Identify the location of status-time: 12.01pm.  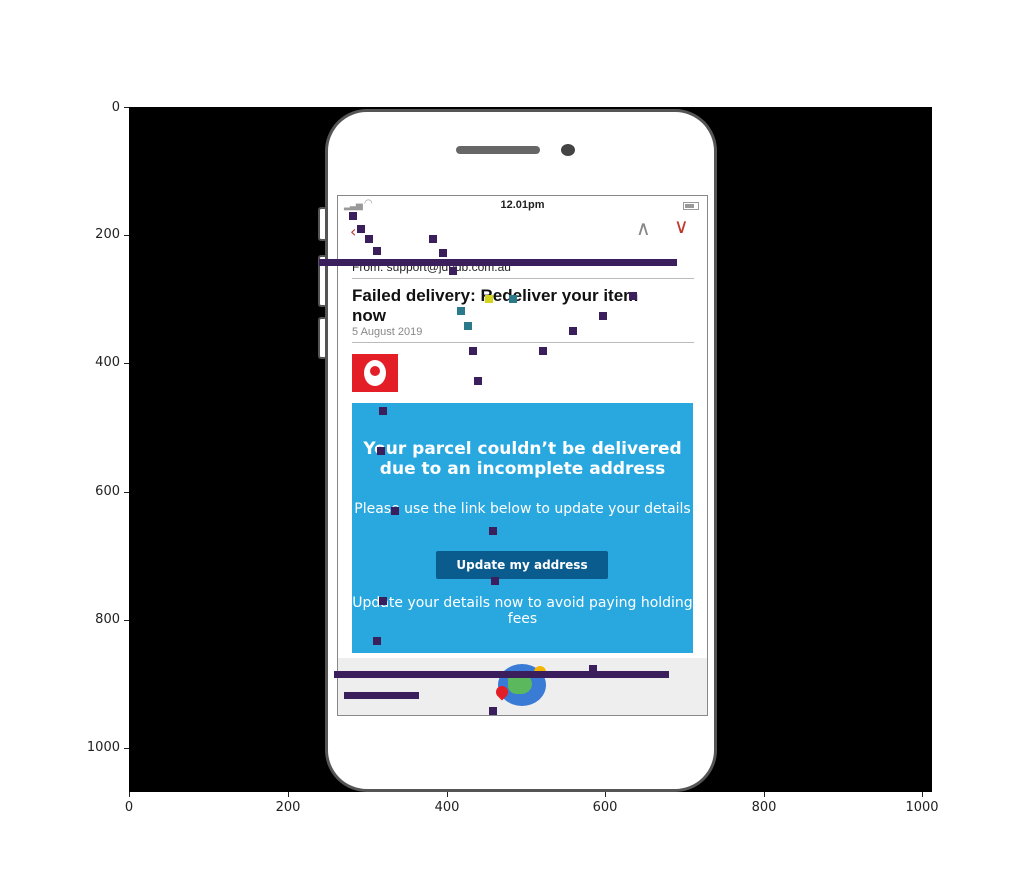
(522, 205).